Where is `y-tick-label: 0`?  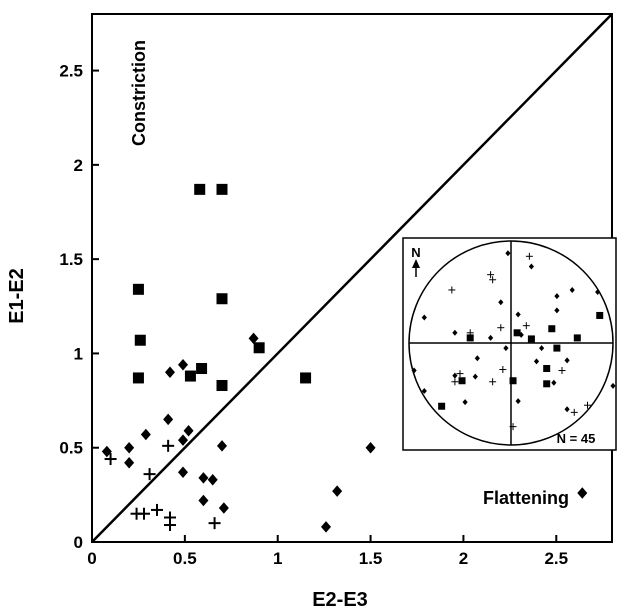 y-tick-label: 0 is located at coordinates (78, 542).